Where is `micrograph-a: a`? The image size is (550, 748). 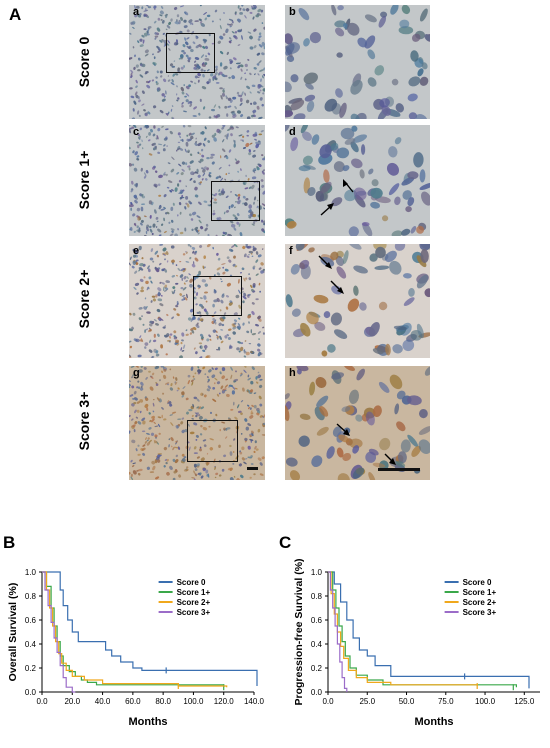
micrograph-a: a is located at coordinates (197, 62).